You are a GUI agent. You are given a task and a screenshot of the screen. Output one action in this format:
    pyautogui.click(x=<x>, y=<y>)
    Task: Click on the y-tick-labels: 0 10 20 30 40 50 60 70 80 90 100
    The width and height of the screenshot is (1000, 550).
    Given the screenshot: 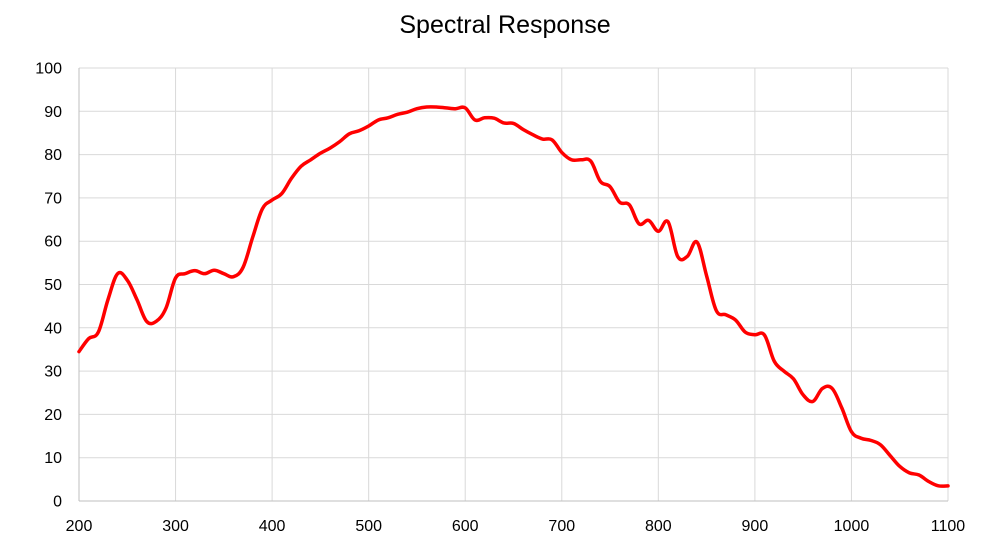 What is the action you would take?
    pyautogui.click(x=48, y=286)
    